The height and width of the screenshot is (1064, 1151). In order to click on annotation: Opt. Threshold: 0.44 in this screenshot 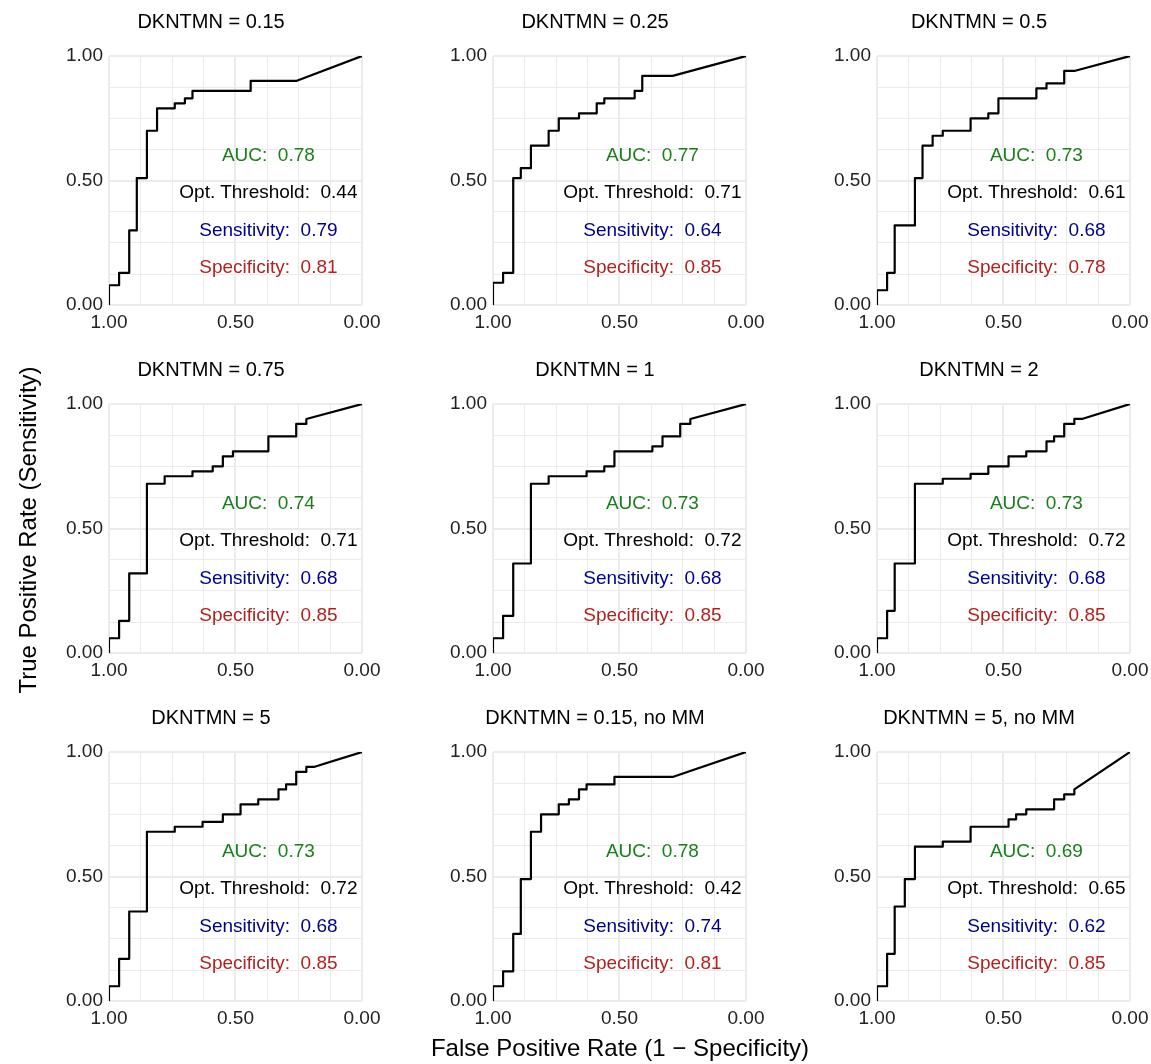, I will do `click(268, 192)`.